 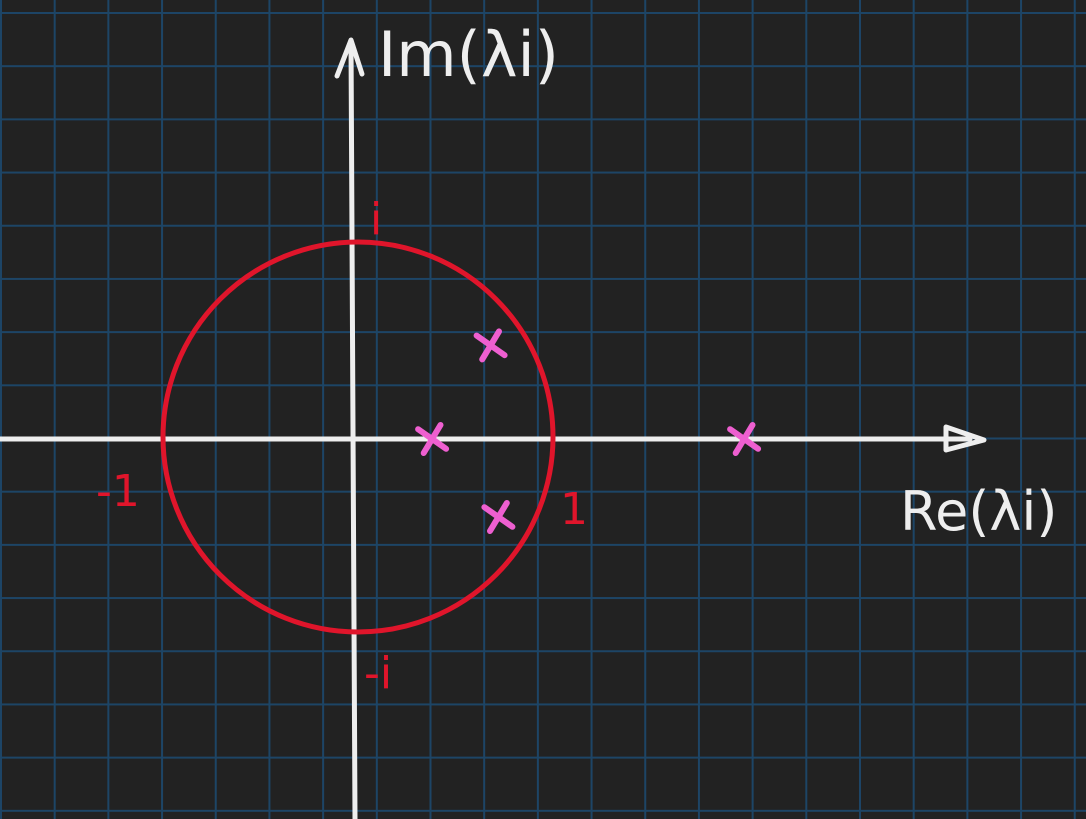 What do you see at coordinates (349, 58) in the screenshot?
I see `imaginary-axis-arrowhead` at bounding box center [349, 58].